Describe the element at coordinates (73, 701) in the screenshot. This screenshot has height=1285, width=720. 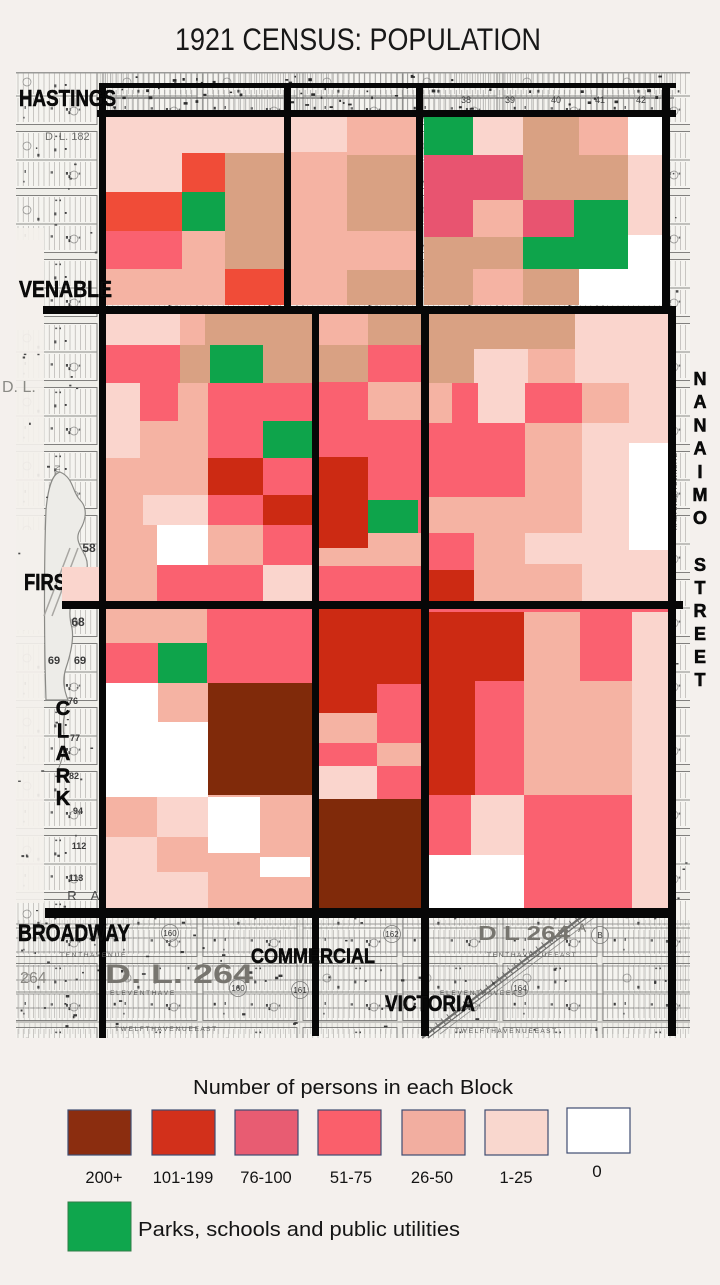
I see `svg-text: 76` at that location.